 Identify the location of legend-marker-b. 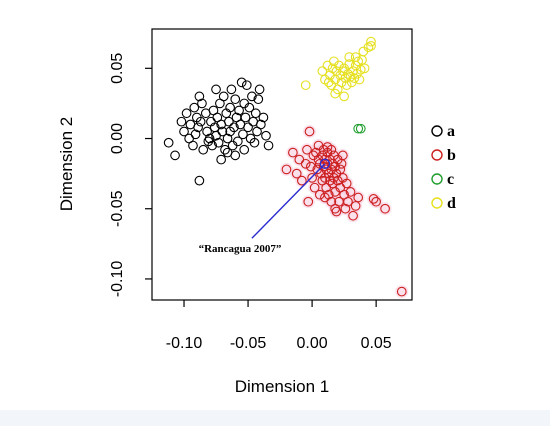
(437, 155).